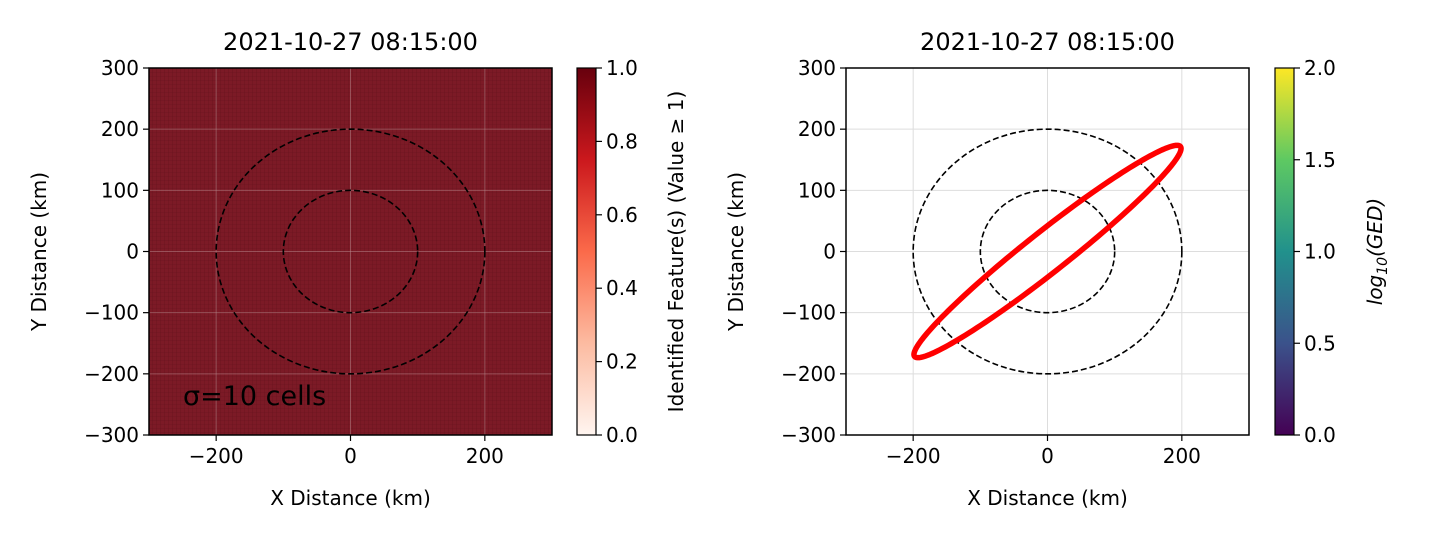  Describe the element at coordinates (39, 252) in the screenshot. I see `panel1-ylabel: Y Distance (km)` at that location.